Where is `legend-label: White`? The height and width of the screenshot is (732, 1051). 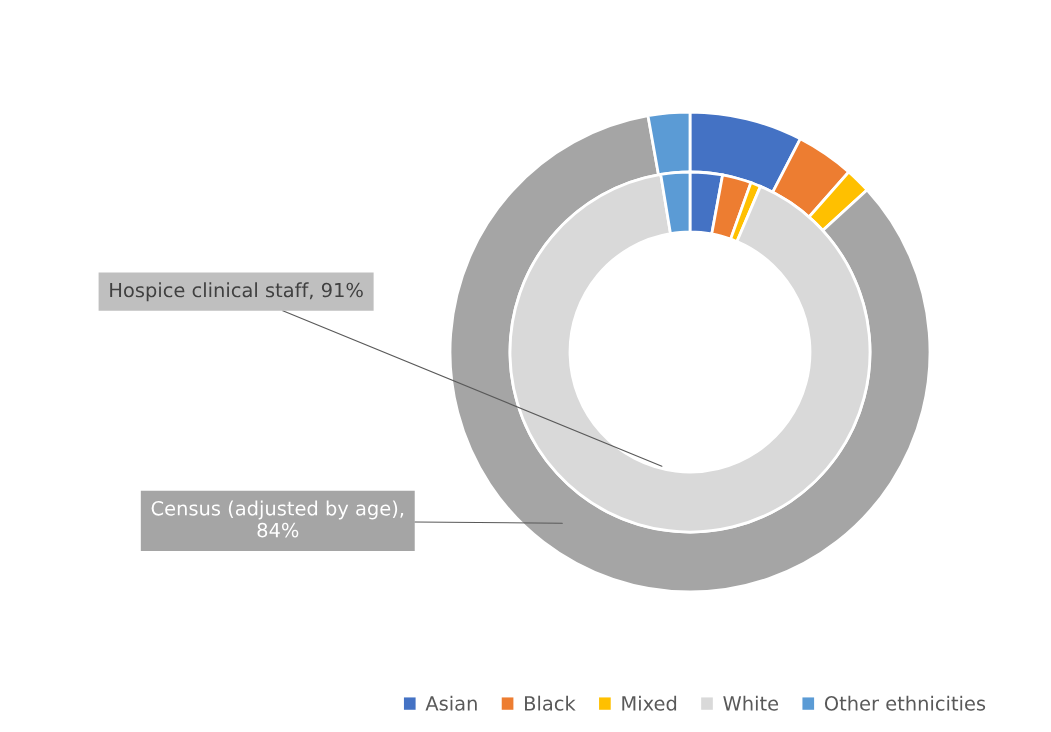
legend-label: White is located at coordinates (751, 703).